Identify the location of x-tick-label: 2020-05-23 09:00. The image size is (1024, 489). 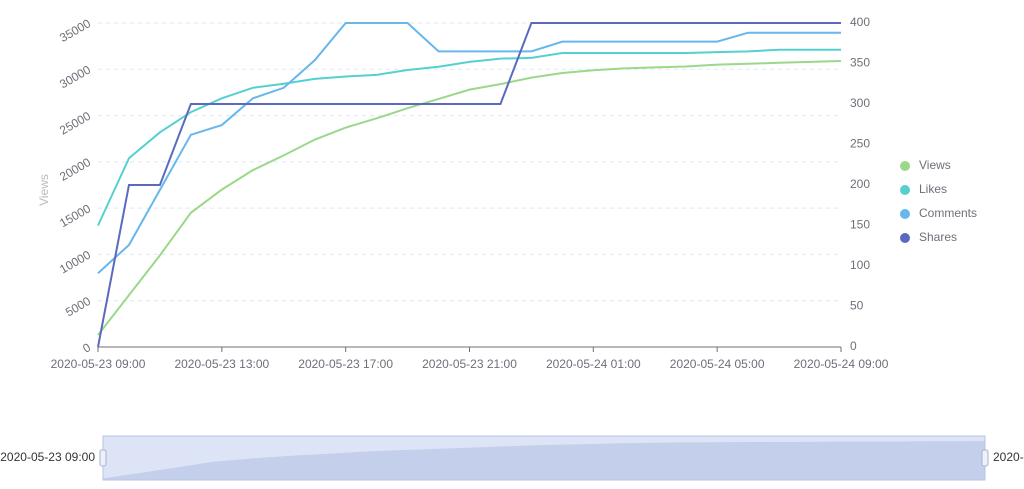
(98, 364).